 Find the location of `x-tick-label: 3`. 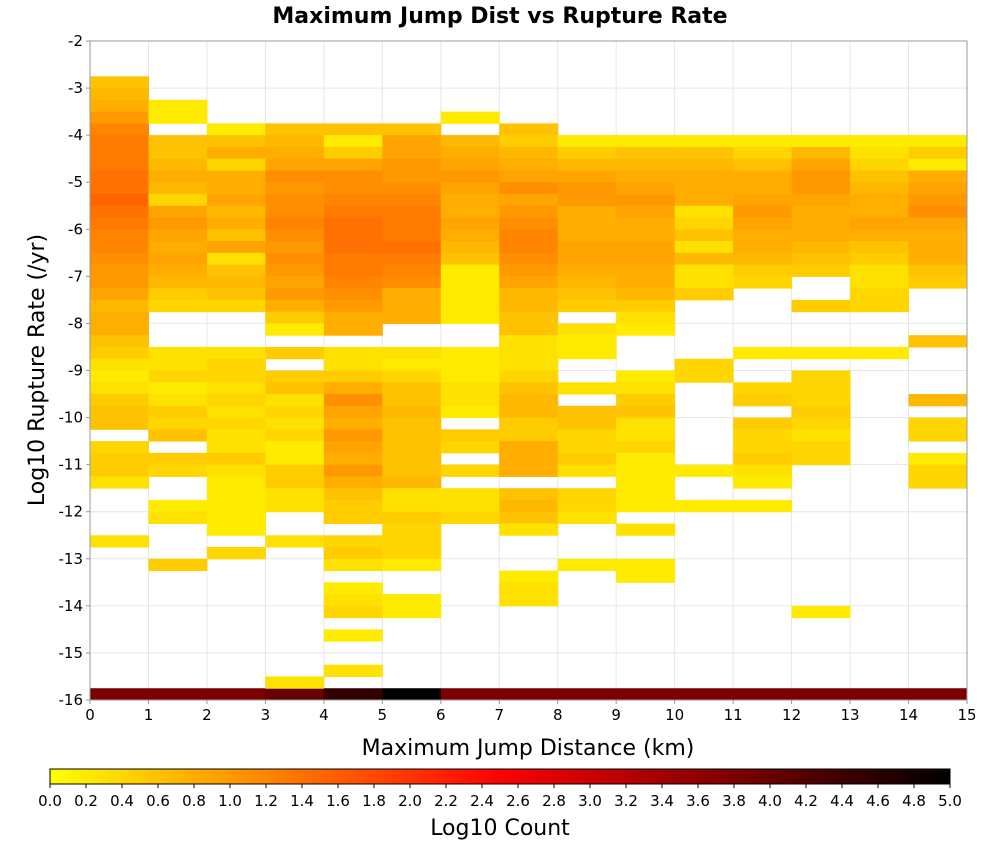

x-tick-label: 3 is located at coordinates (266, 715).